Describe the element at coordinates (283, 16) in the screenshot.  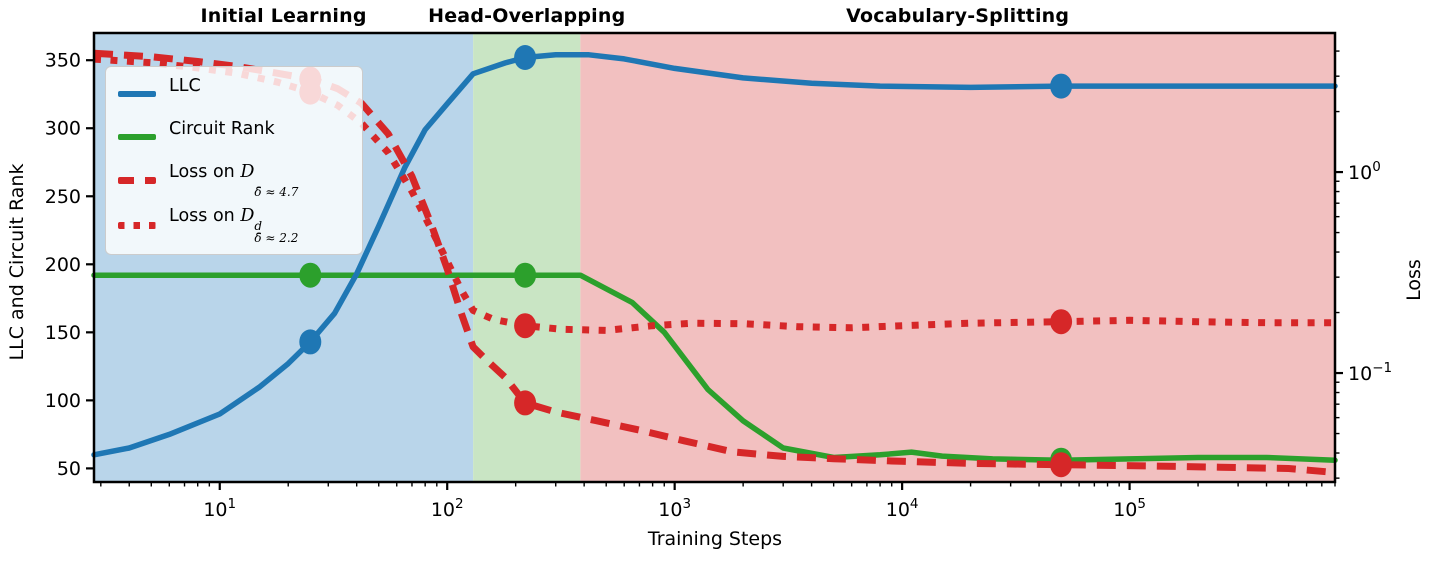
I see `region-title-initial-learning: Initial Learning` at that location.